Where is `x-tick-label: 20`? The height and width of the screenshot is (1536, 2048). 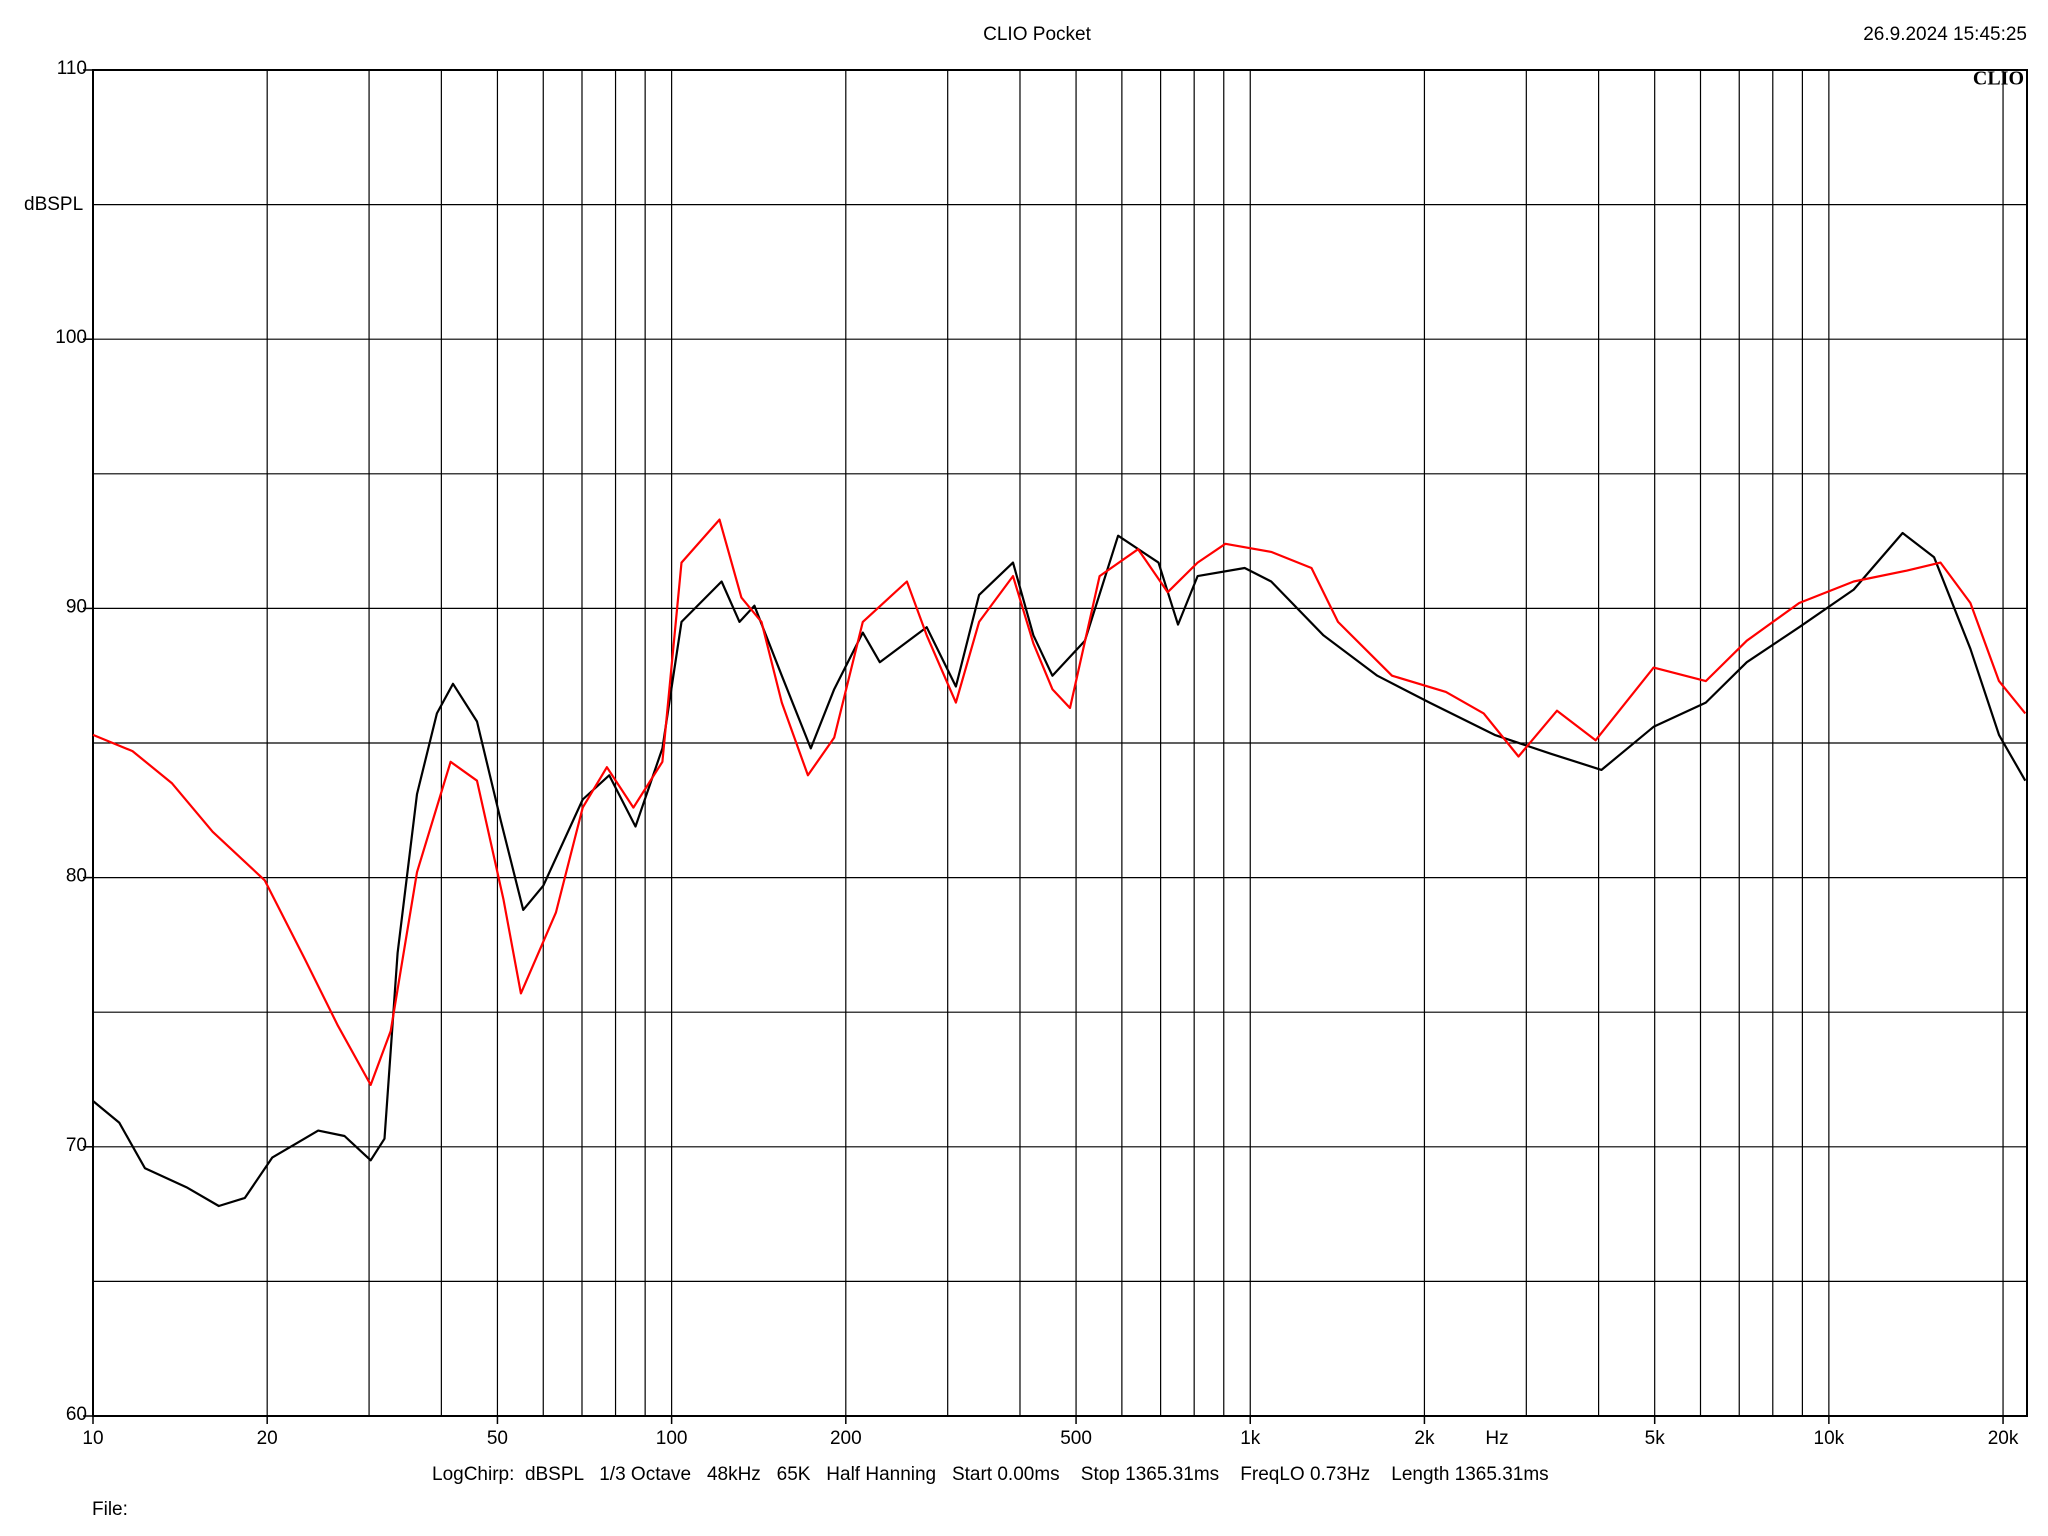
x-tick-label: 20 is located at coordinates (267, 1438).